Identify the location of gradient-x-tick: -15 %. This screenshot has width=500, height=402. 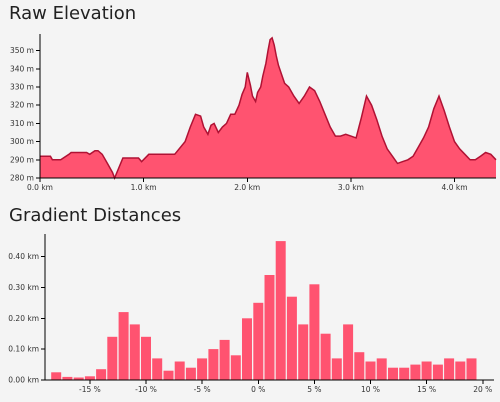
(90, 387).